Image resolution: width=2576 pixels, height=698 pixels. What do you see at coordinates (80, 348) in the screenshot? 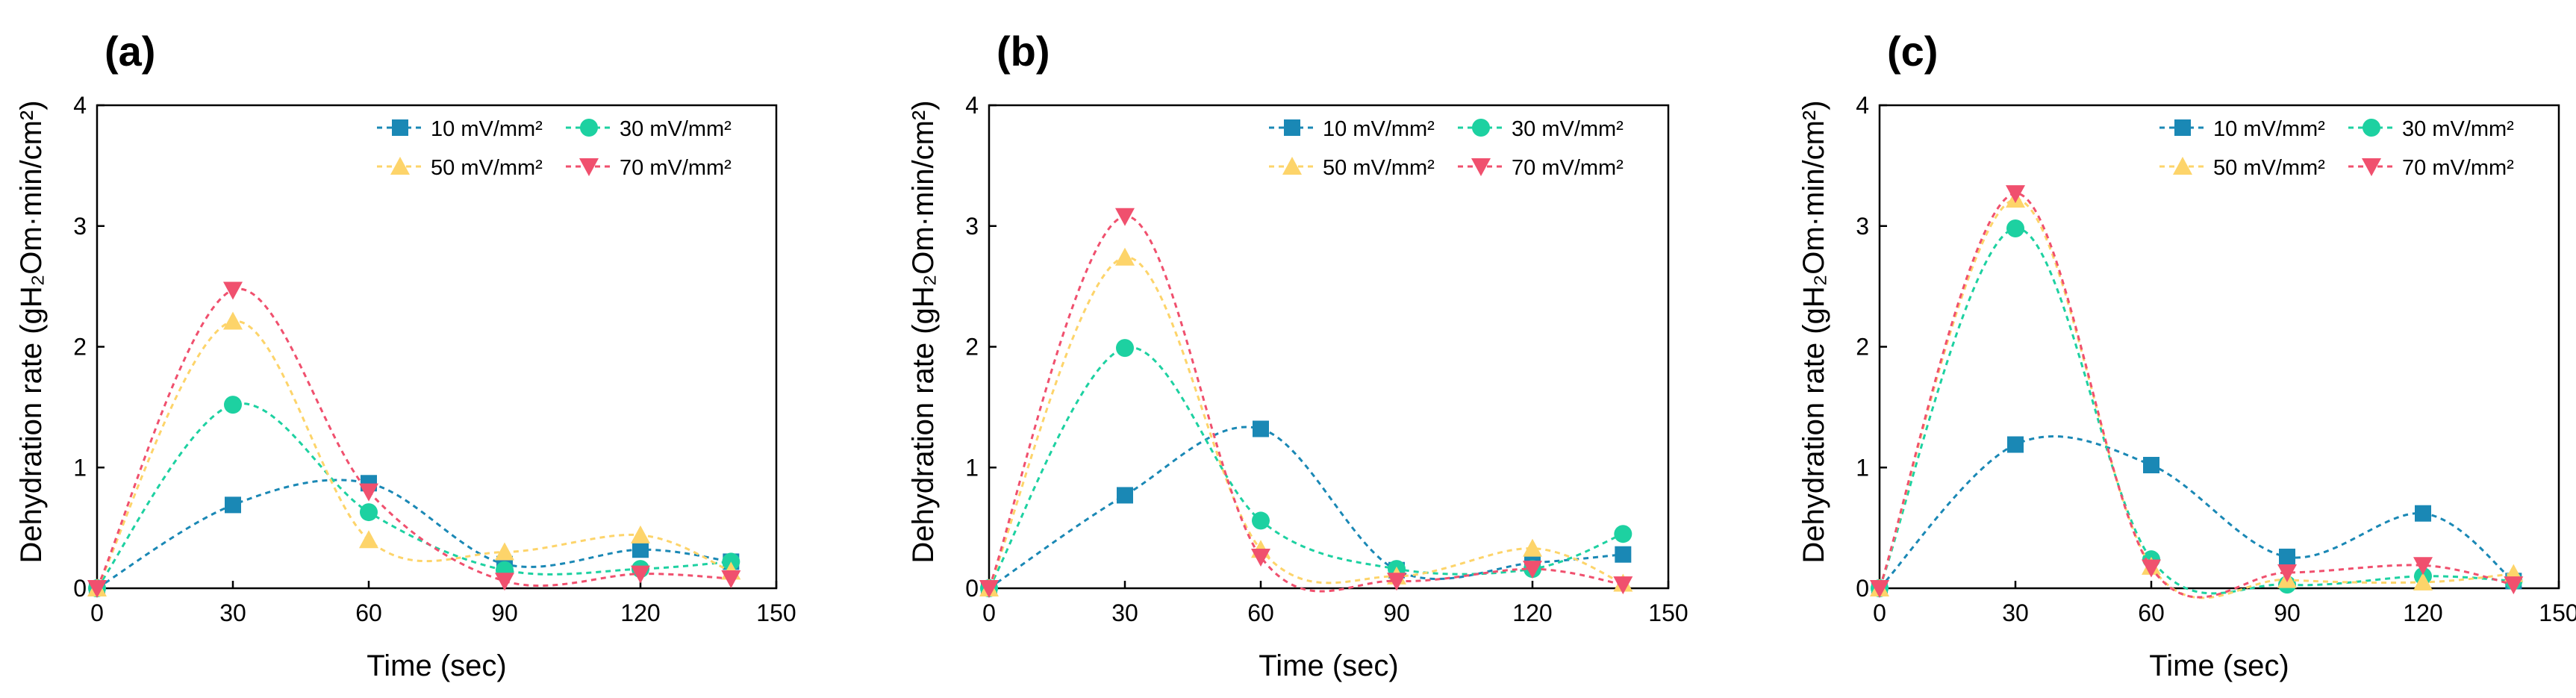
I see `y-tick-label: 2` at bounding box center [80, 348].